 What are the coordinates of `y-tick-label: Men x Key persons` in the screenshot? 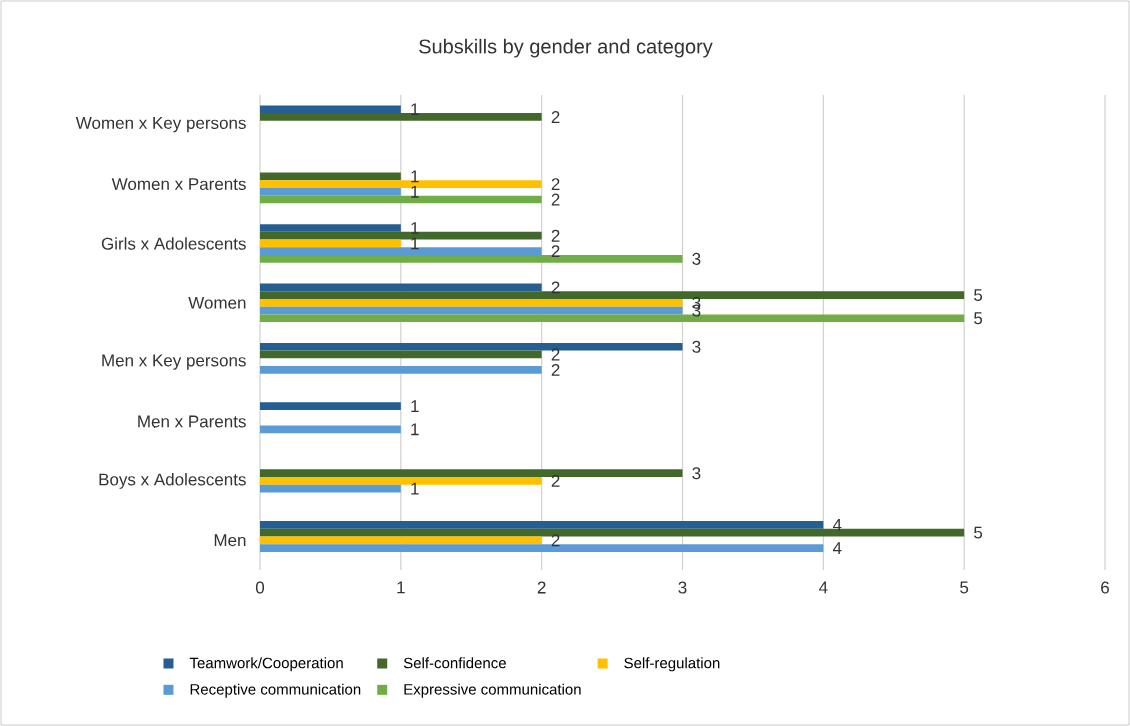 It's located at (174, 362).